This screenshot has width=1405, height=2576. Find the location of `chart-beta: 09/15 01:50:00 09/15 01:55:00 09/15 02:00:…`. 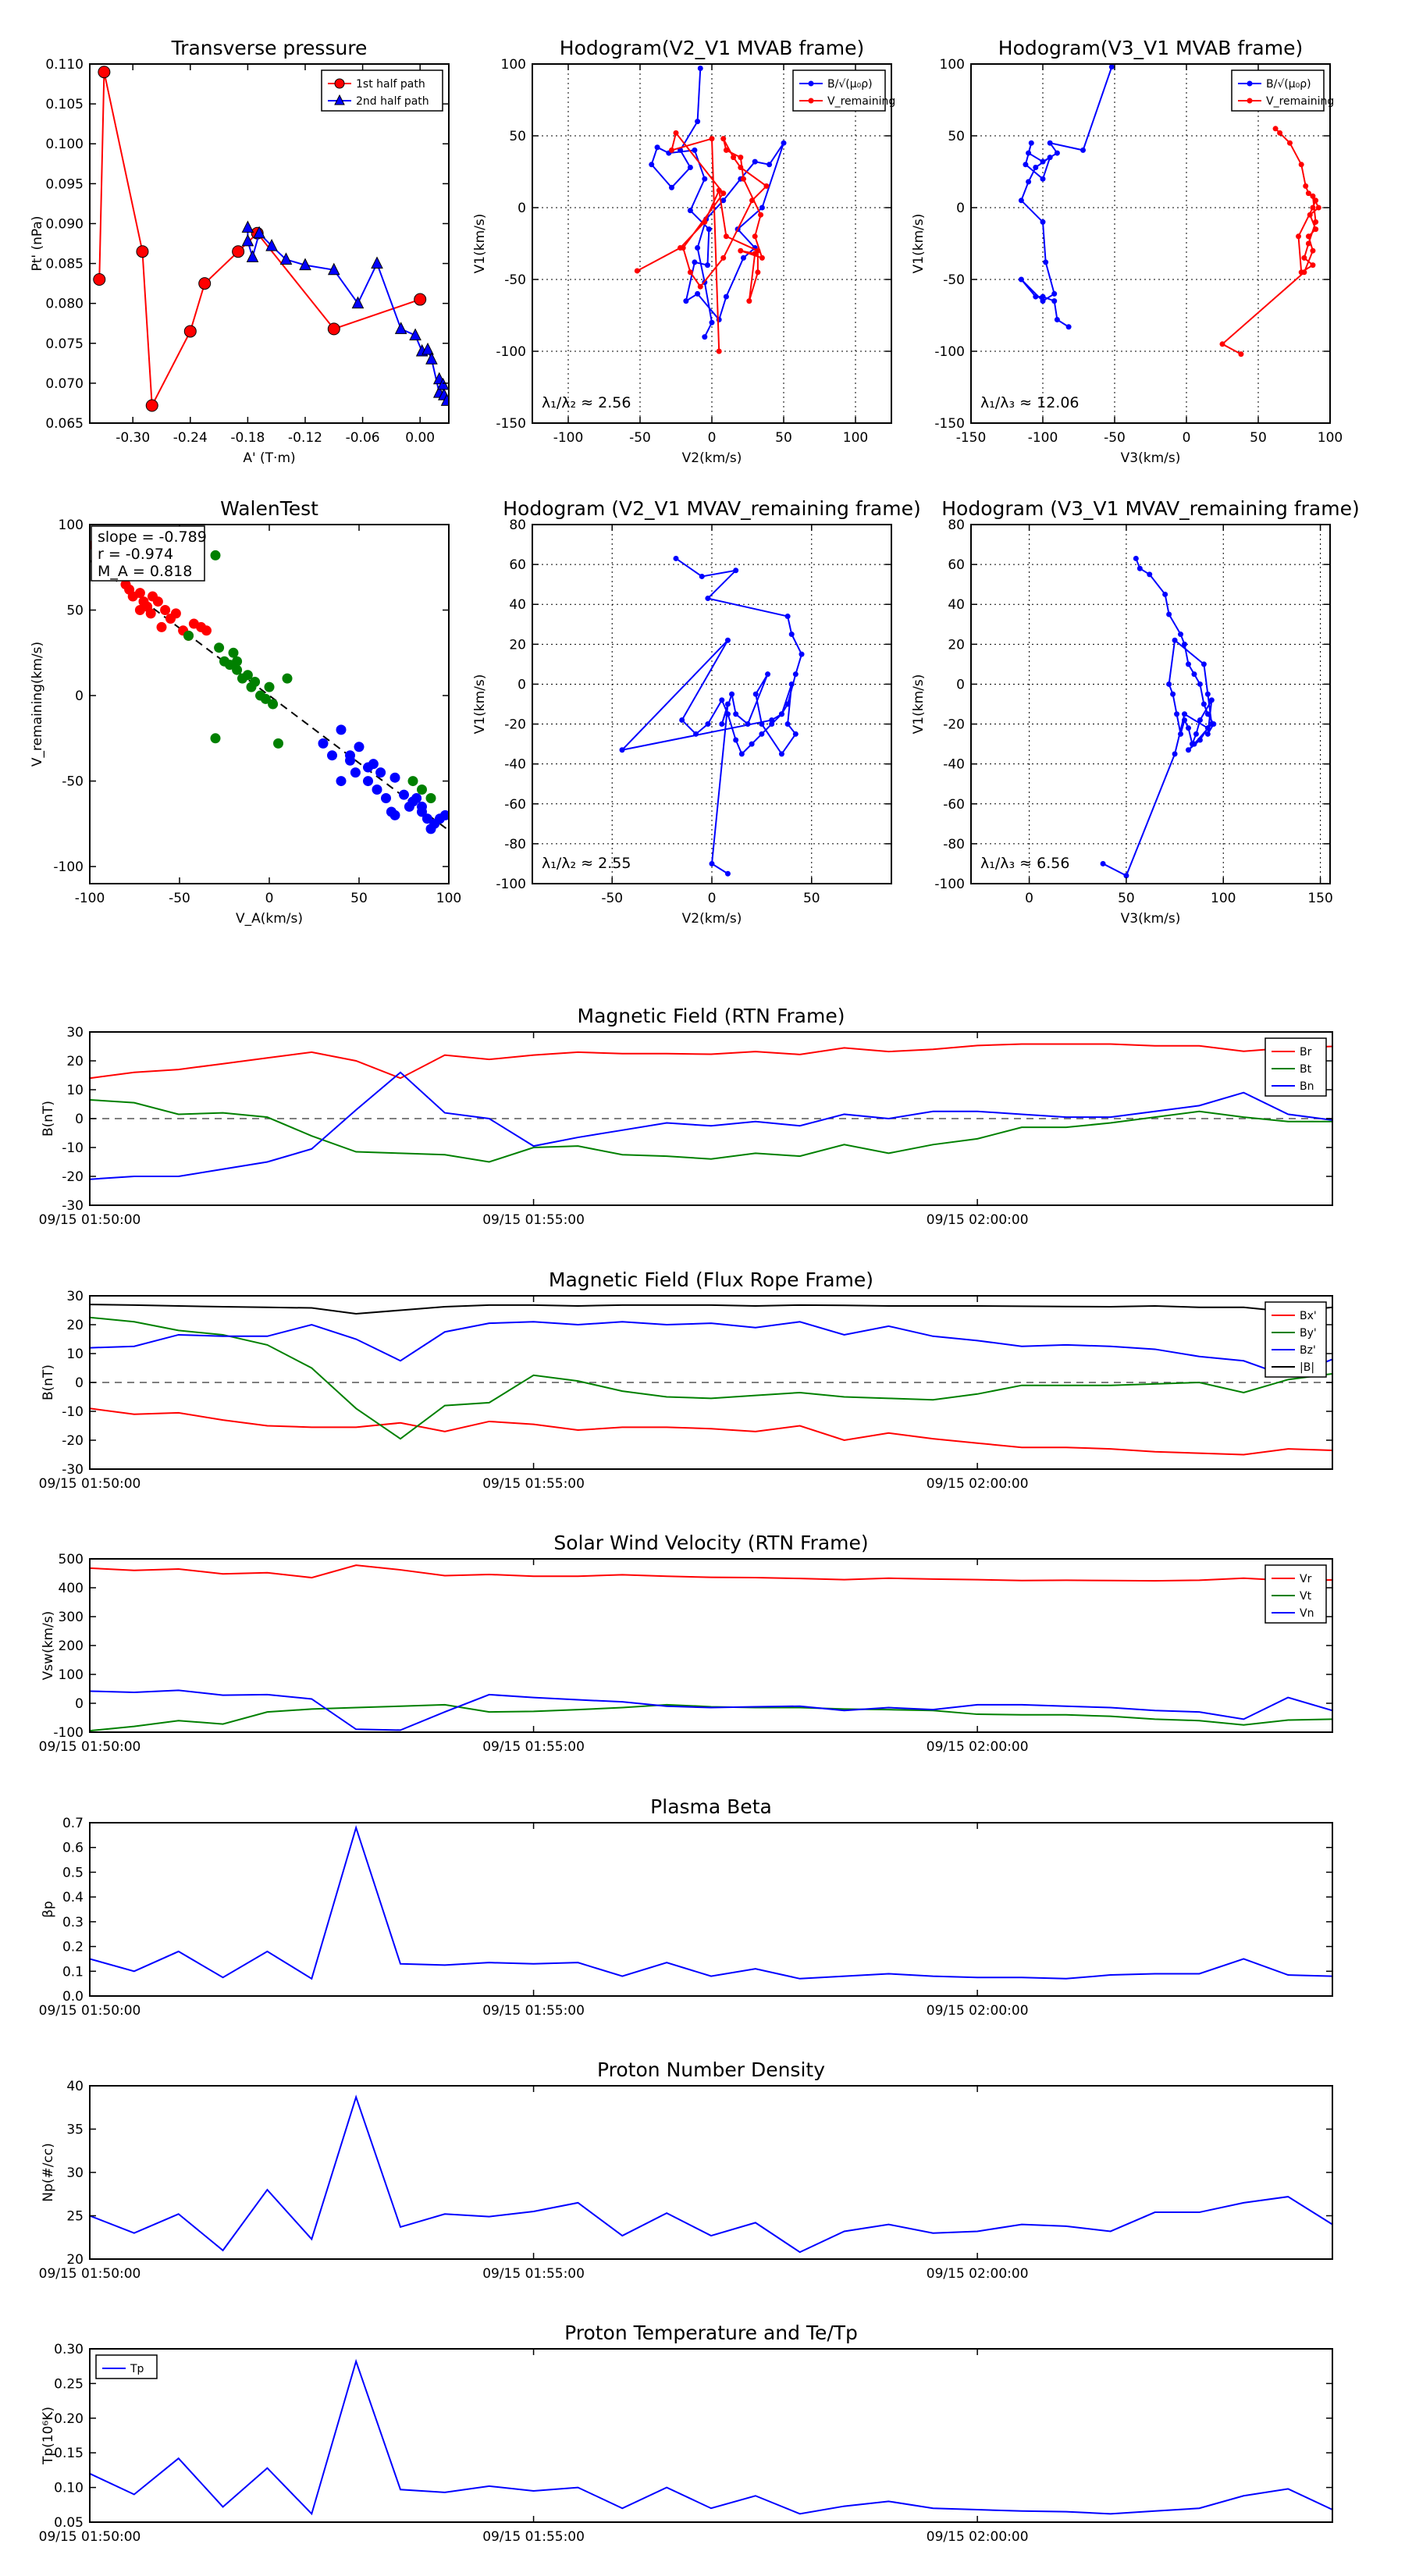

chart-beta: 09/15 01:50:00 09/15 01:55:00 09/15 02:00:… is located at coordinates (686, 1907).